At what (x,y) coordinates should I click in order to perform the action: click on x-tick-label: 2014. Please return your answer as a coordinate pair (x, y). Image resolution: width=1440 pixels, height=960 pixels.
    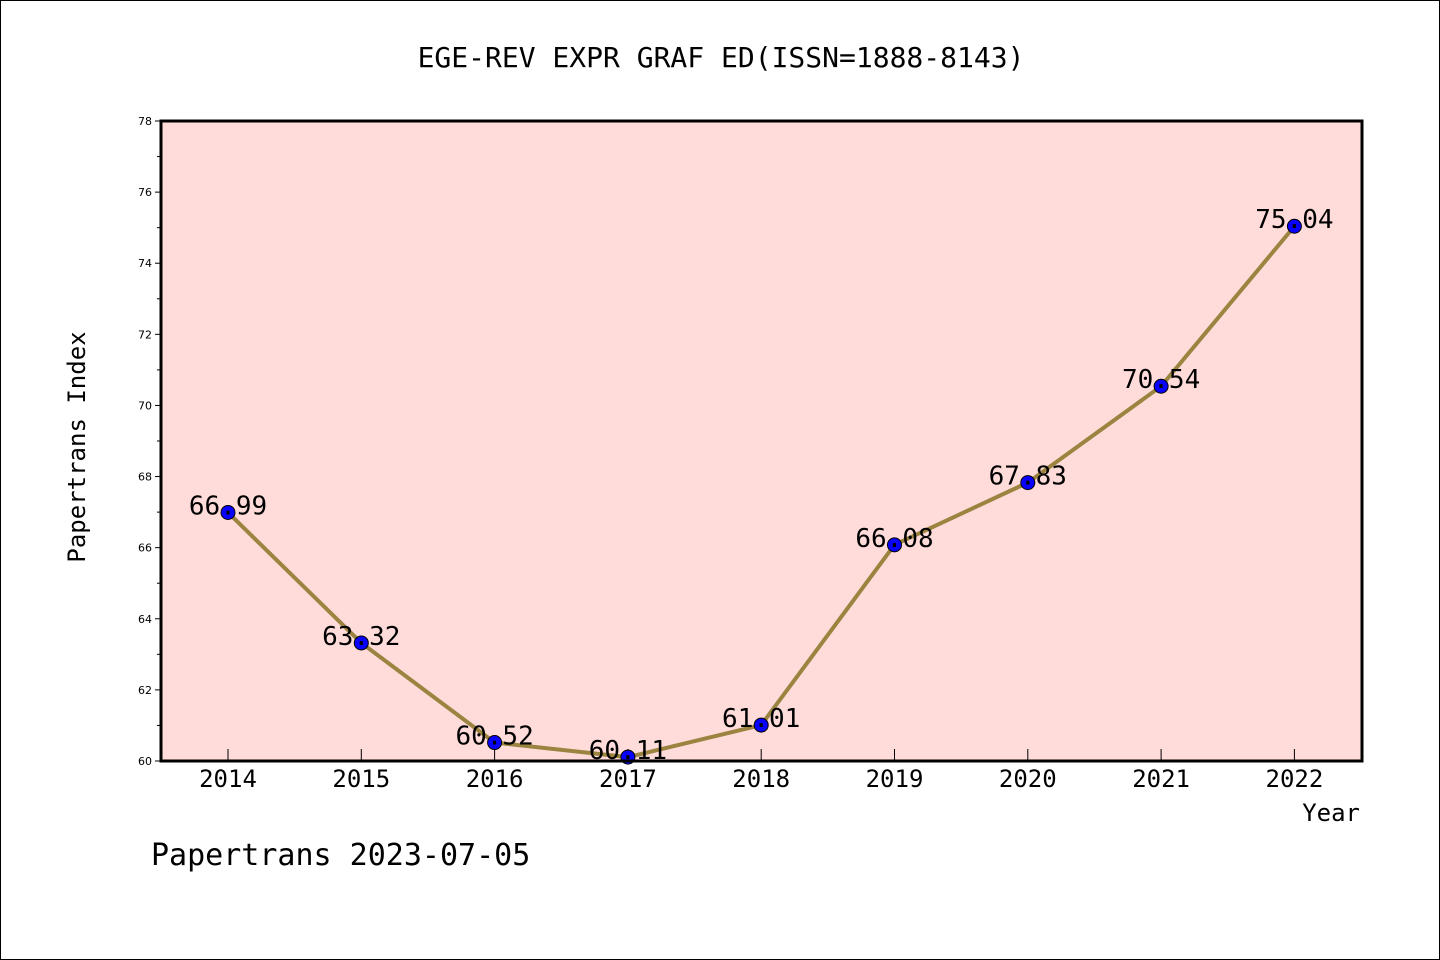
    Looking at the image, I should click on (228, 779).